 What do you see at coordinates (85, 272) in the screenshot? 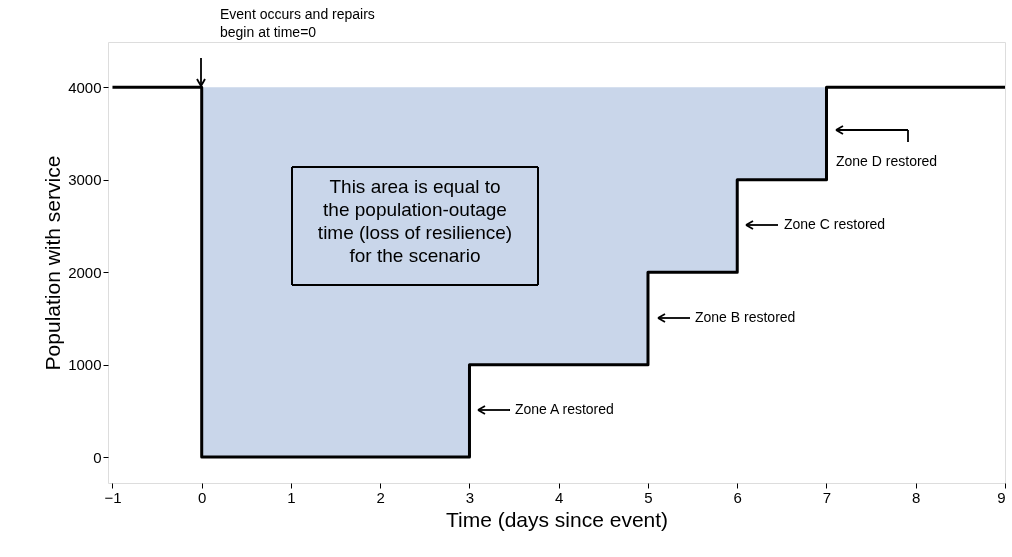
I see `y-tick-label: 2000` at bounding box center [85, 272].